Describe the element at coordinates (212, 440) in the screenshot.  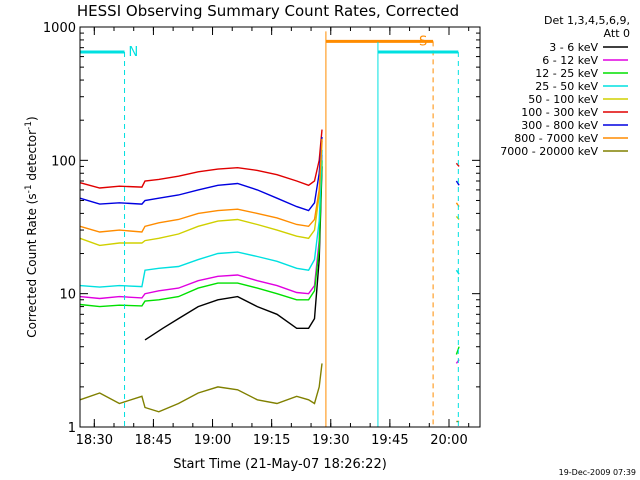
I see `x-tick-label: 19:00` at that location.